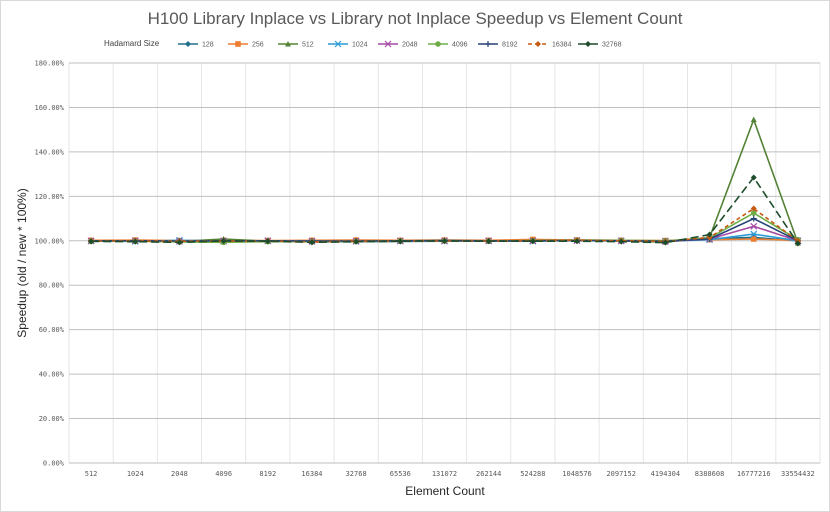 This screenshot has width=830, height=512. Describe the element at coordinates (550, 45) in the screenshot. I see `legend-item-16384: 16384` at that location.